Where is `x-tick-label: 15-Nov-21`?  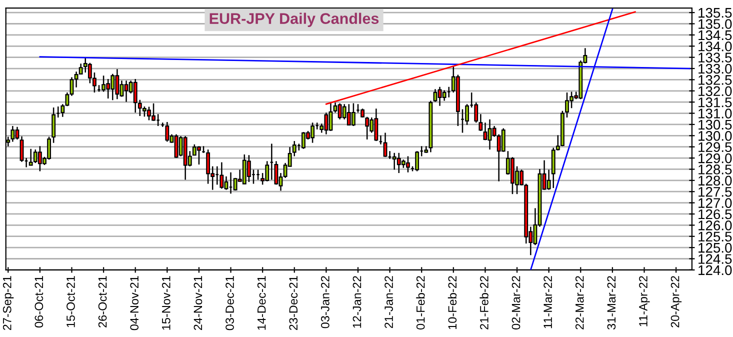
x-tick-label: 15-Nov-21 is located at coordinates (166, 303).